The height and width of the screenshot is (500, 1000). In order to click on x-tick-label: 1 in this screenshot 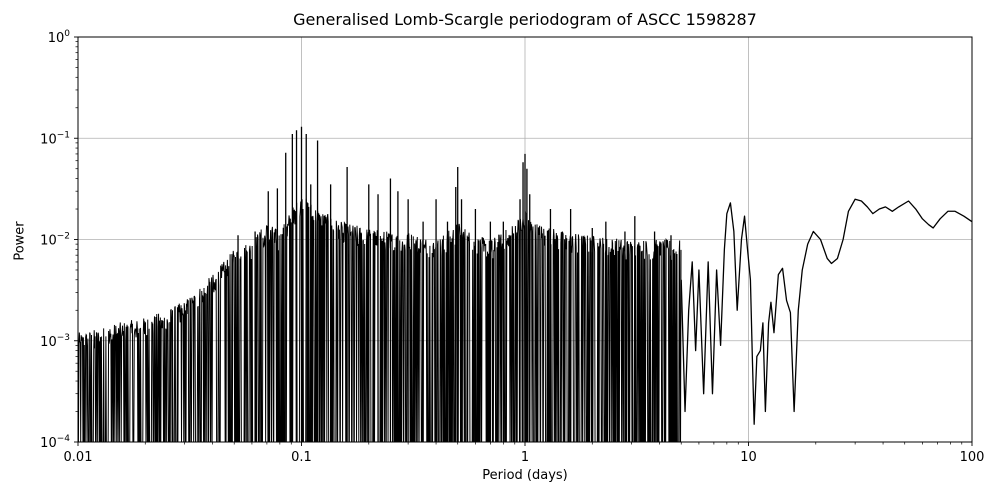, I will do `click(525, 457)`.